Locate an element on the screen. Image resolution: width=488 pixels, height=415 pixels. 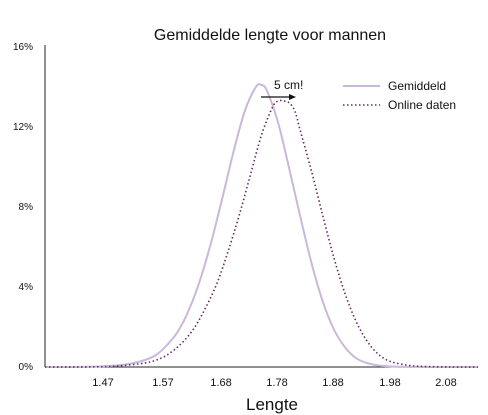
annotation-label: 5 cm! is located at coordinates (288, 85).